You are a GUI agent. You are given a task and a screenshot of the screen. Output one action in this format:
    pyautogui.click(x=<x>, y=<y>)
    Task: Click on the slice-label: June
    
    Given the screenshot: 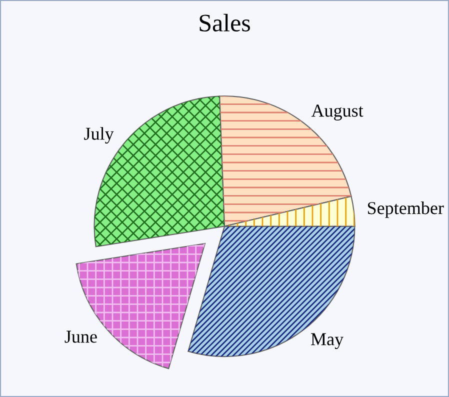 What is the action you would take?
    pyautogui.click(x=80, y=336)
    